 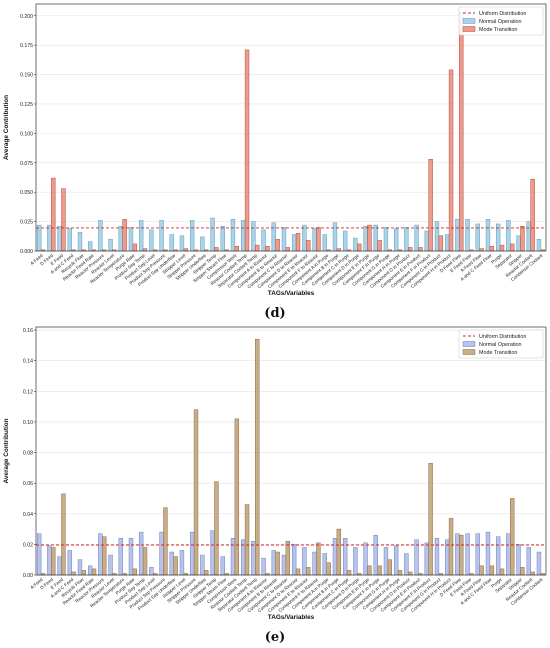 What do you see at coordinates (26, 252) in the screenshot?
I see `y-tick-label: 0.000` at bounding box center [26, 252].